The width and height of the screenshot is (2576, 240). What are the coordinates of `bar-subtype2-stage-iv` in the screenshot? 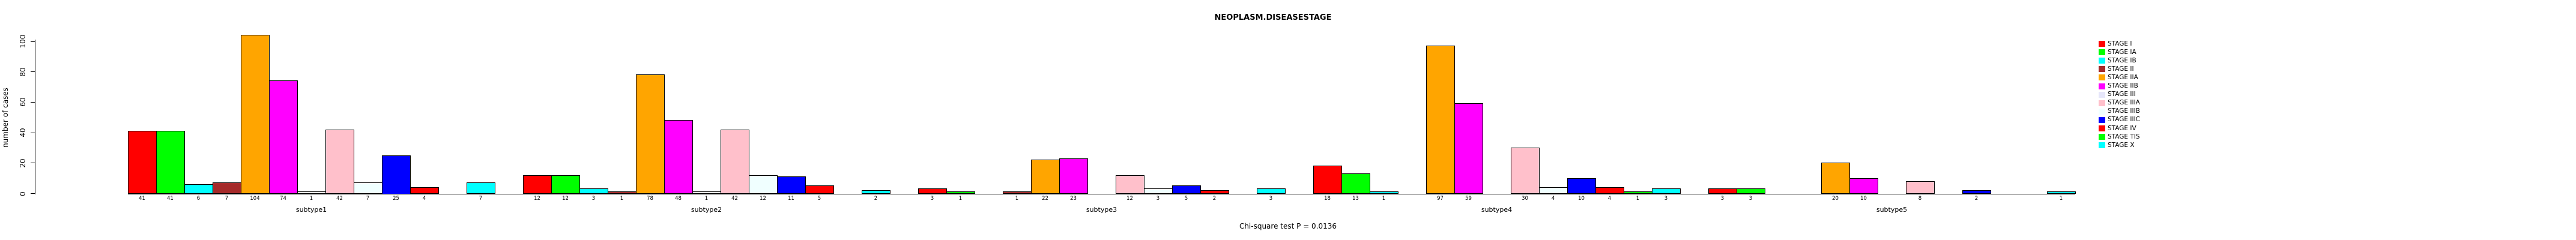 It's located at (819, 190).